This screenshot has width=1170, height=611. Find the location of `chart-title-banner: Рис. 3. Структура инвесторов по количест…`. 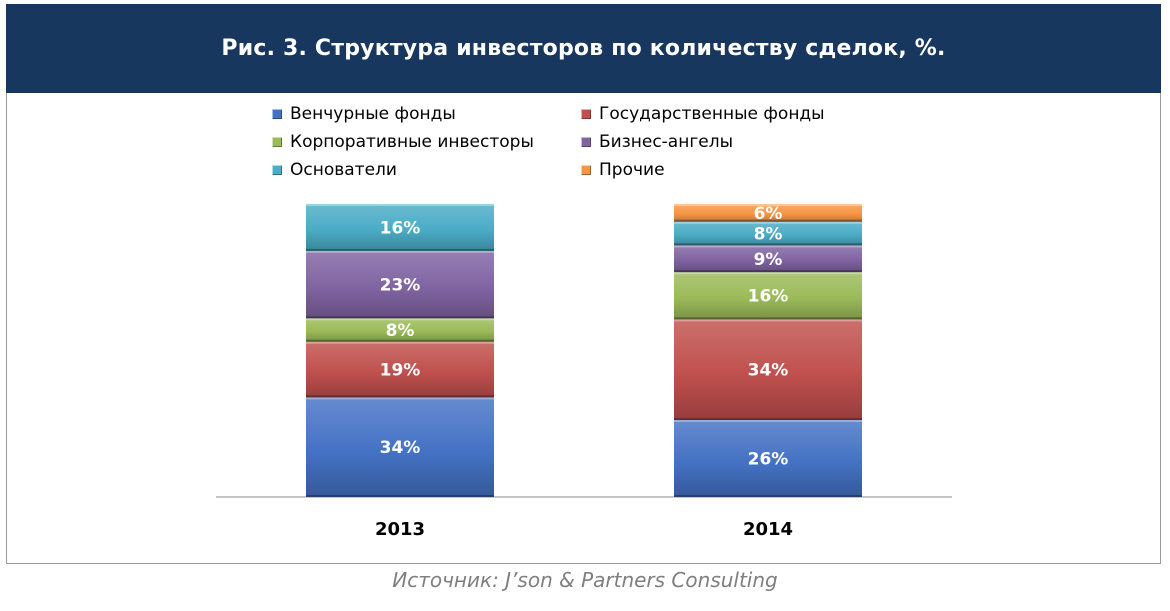

chart-title-banner: Рис. 3. Структура инвесторов по количест… is located at coordinates (583, 48).